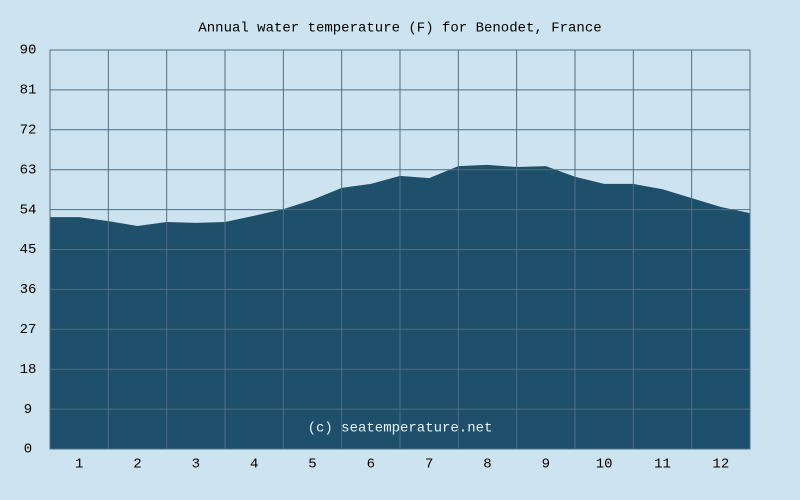  What do you see at coordinates (312, 465) in the screenshot?
I see `x-tick-label: 5` at bounding box center [312, 465].